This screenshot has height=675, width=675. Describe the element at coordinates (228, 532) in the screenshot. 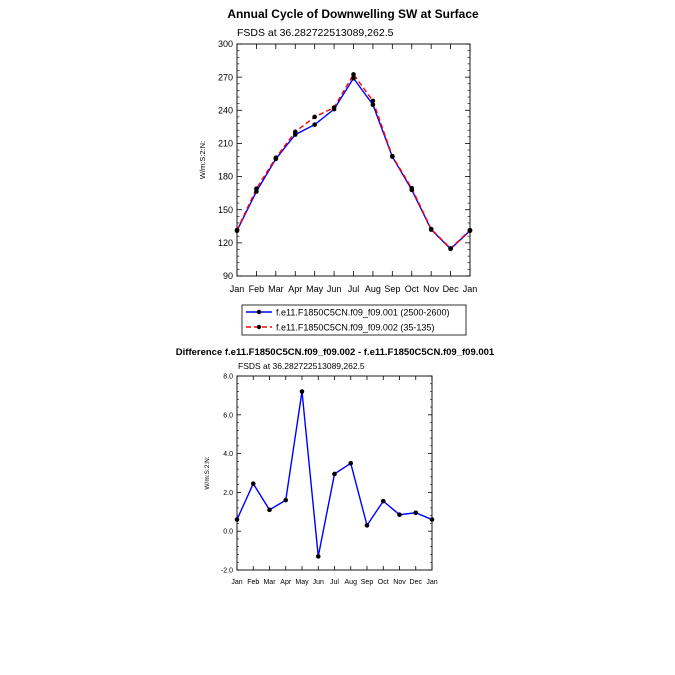

I see `bottom-y-tick-label: 0.0` at that location.